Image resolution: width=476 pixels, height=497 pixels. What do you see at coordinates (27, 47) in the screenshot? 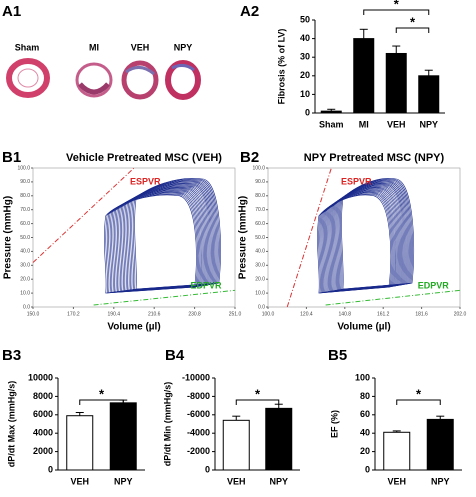
I see `sample-label: Sham` at bounding box center [27, 47].